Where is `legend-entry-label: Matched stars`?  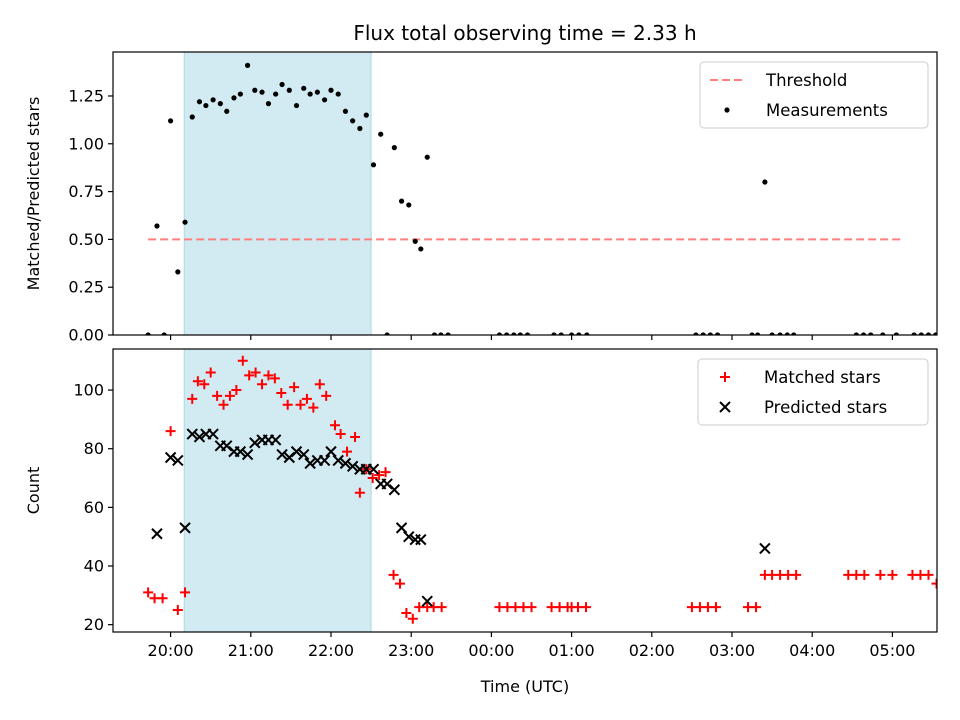
legend-entry-label: Matched stars is located at coordinates (822, 377).